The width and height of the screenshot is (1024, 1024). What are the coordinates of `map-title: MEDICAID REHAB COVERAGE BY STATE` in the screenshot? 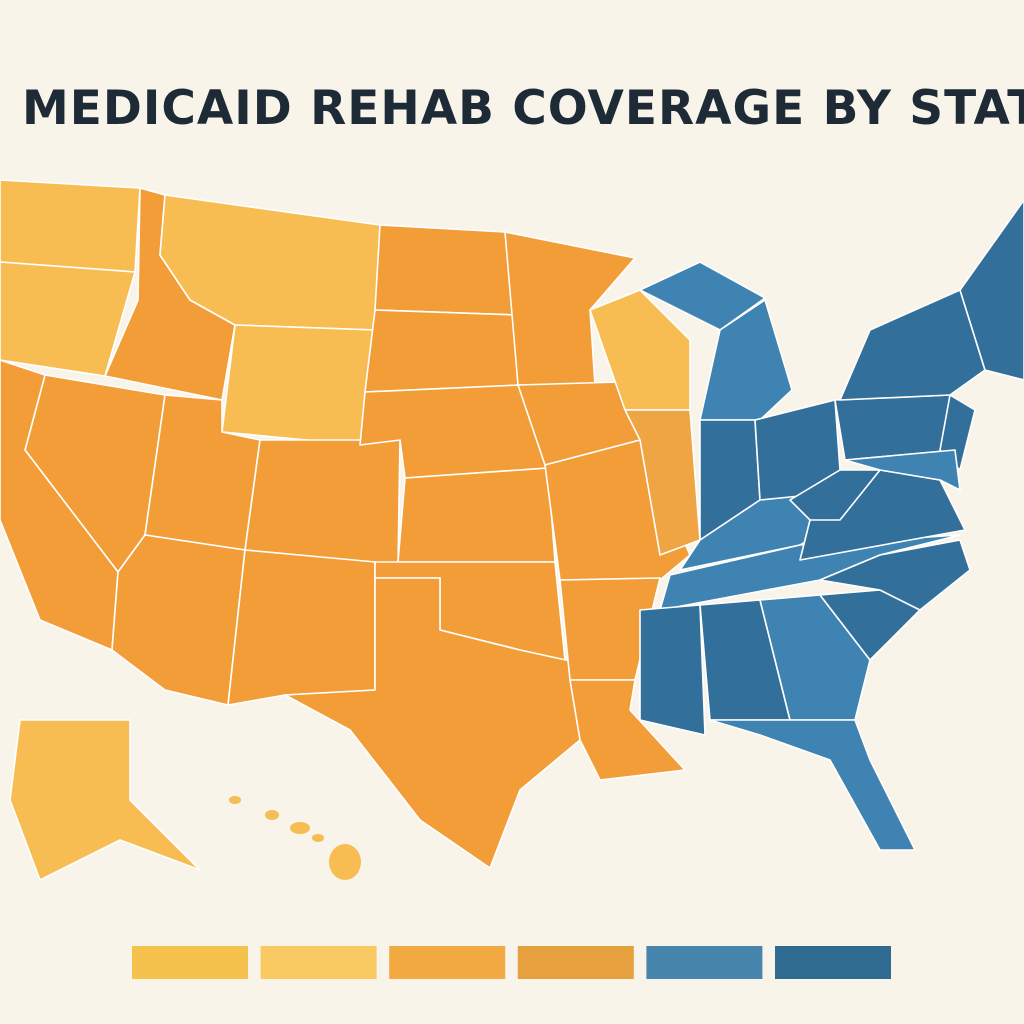 It's located at (523, 108).